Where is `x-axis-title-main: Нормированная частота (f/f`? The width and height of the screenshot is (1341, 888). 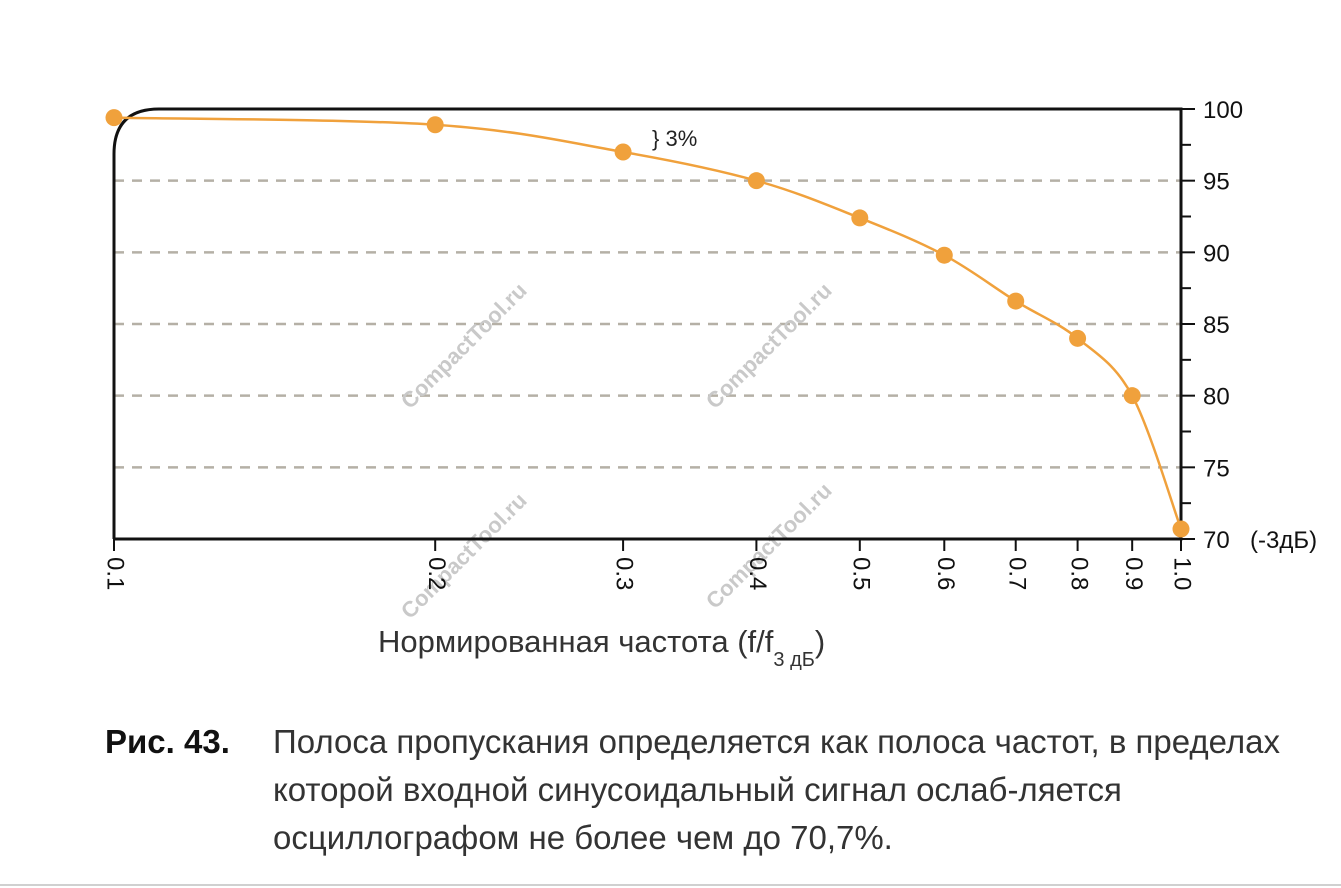
x-axis-title-main: Нормированная частота (f/f is located at coordinates (576, 641).